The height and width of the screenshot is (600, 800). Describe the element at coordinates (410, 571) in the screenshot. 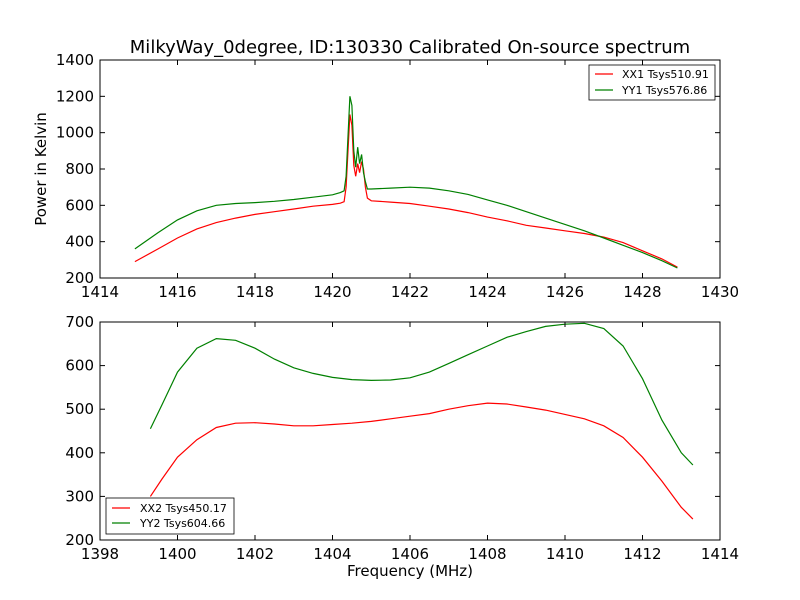

I see `xlabel: Frequency (MHz)` at that location.